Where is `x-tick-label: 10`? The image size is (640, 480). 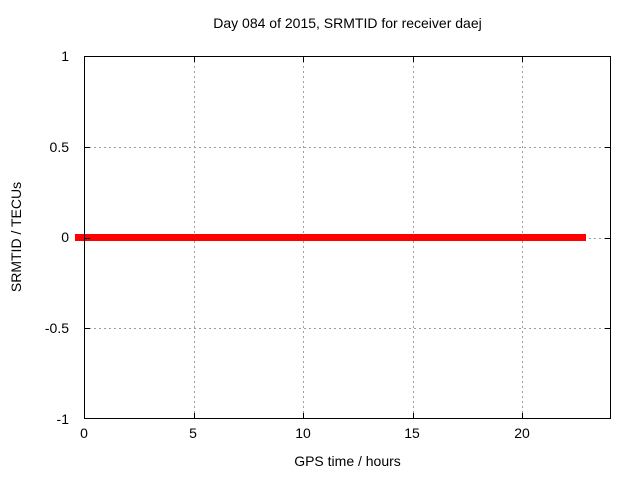 x-tick-label: 10 is located at coordinates (303, 433).